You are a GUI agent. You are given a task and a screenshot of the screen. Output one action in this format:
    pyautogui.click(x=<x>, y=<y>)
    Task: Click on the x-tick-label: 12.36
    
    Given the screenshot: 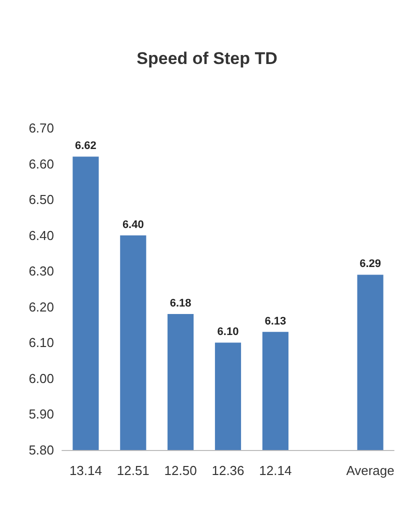 What is the action you would take?
    pyautogui.click(x=228, y=470)
    